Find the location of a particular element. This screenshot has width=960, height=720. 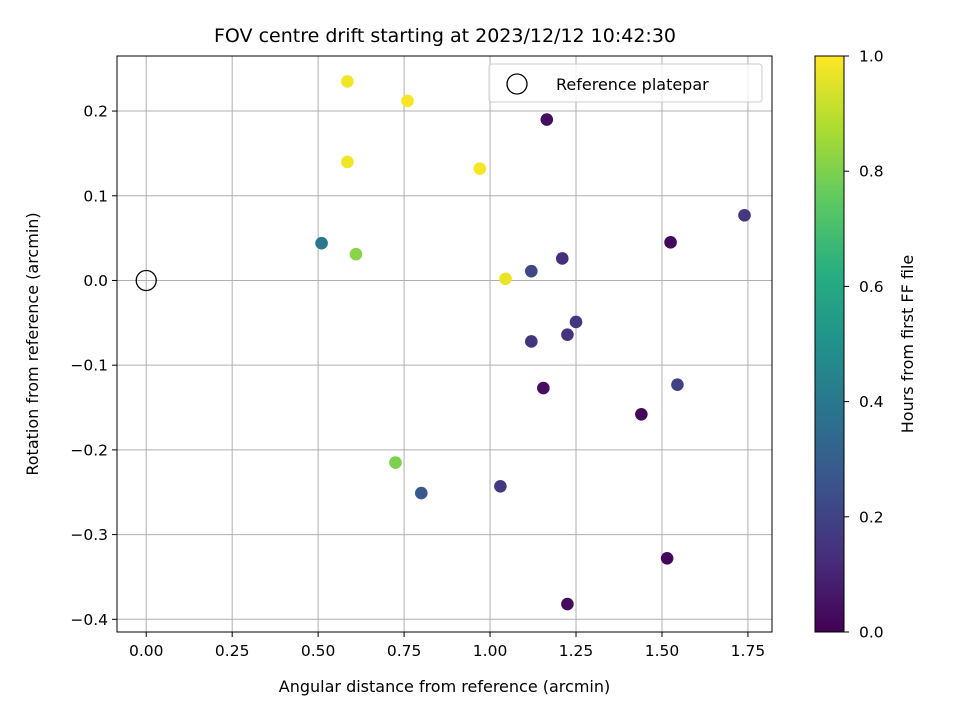

colorbar-ticks: 0.0 0.2 0.4 0.6 0.8 1.0 is located at coordinates (864, 345).